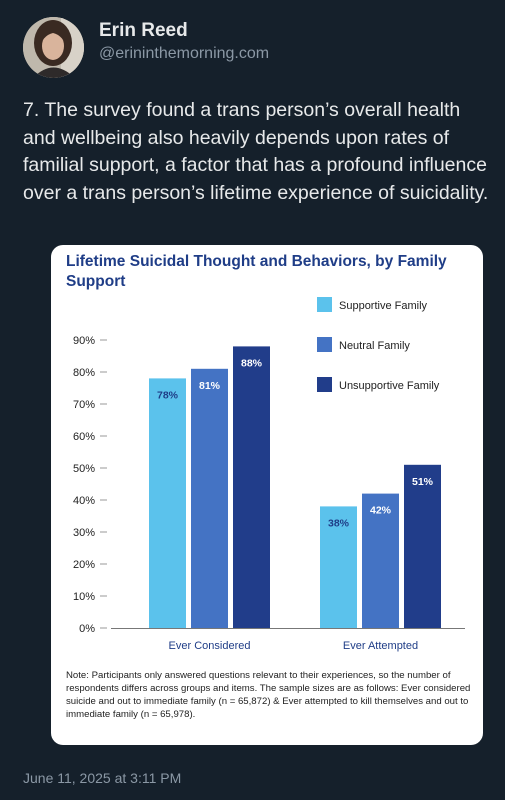 Image resolution: width=505 pixels, height=800 pixels. What do you see at coordinates (84, 341) in the screenshot?
I see `y-tick-label: 90%` at bounding box center [84, 341].